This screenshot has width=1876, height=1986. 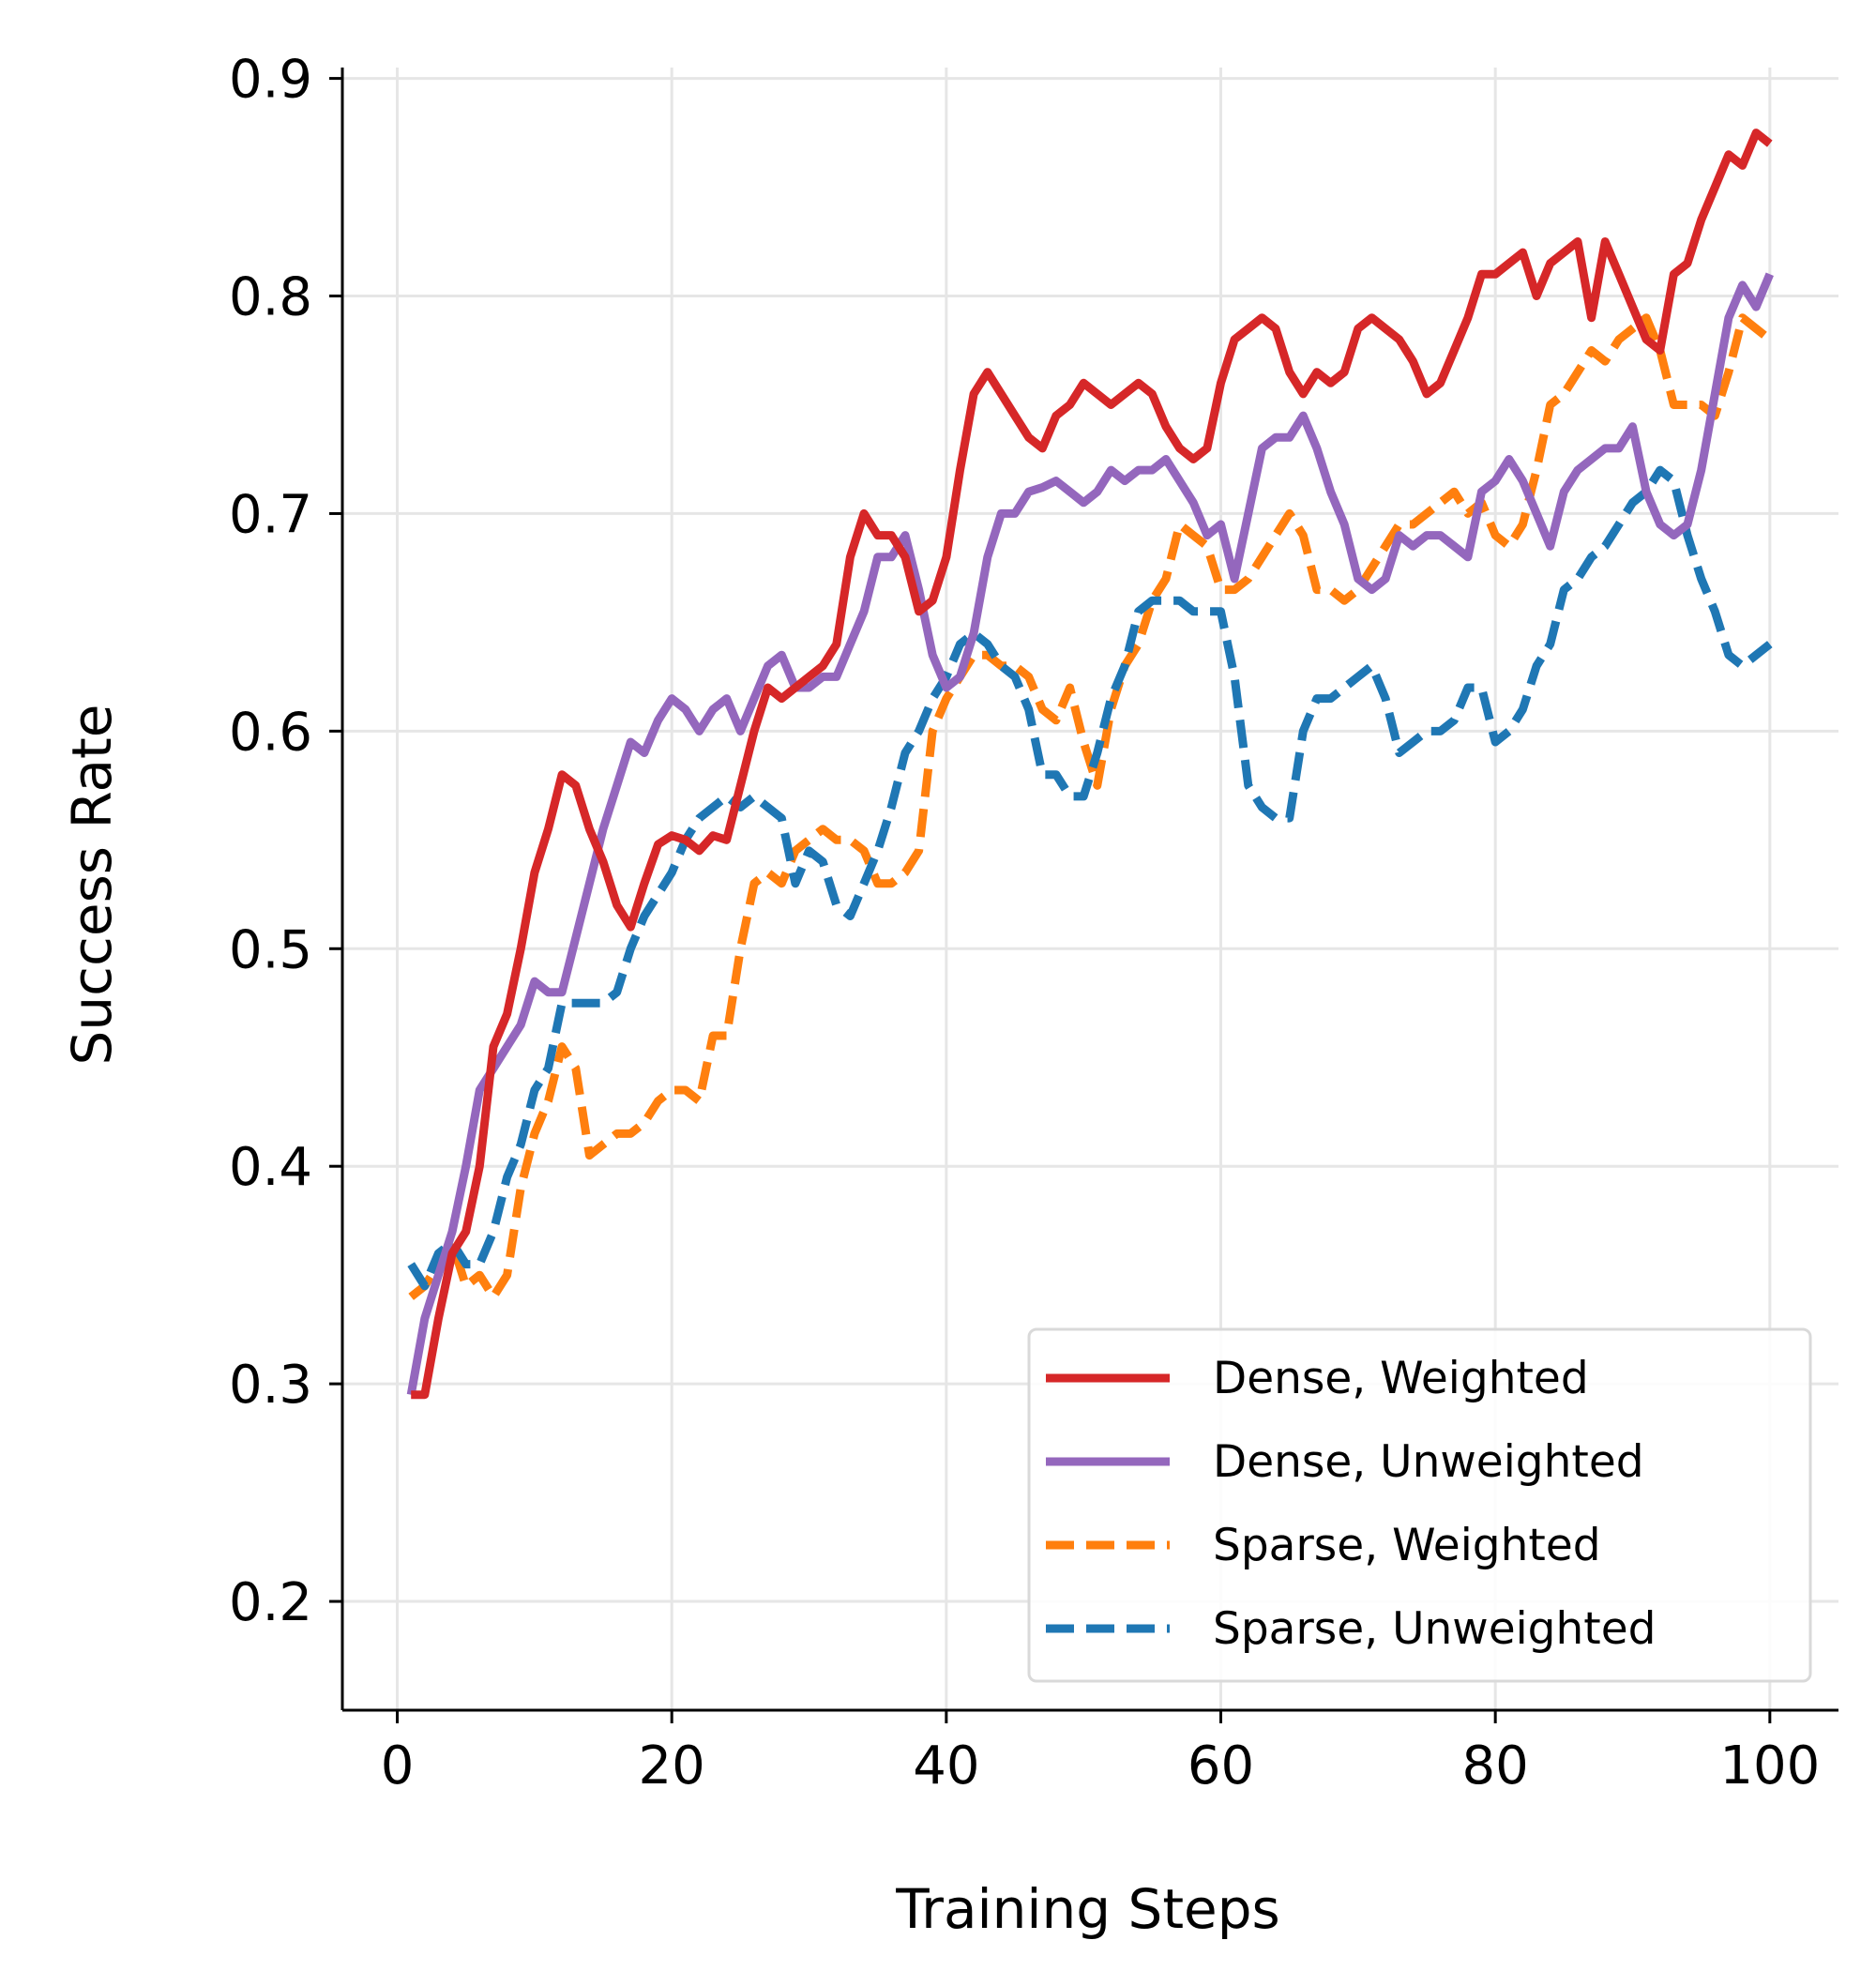 I want to click on x-axis-label: Training Steps, so click(x=1087, y=1909).